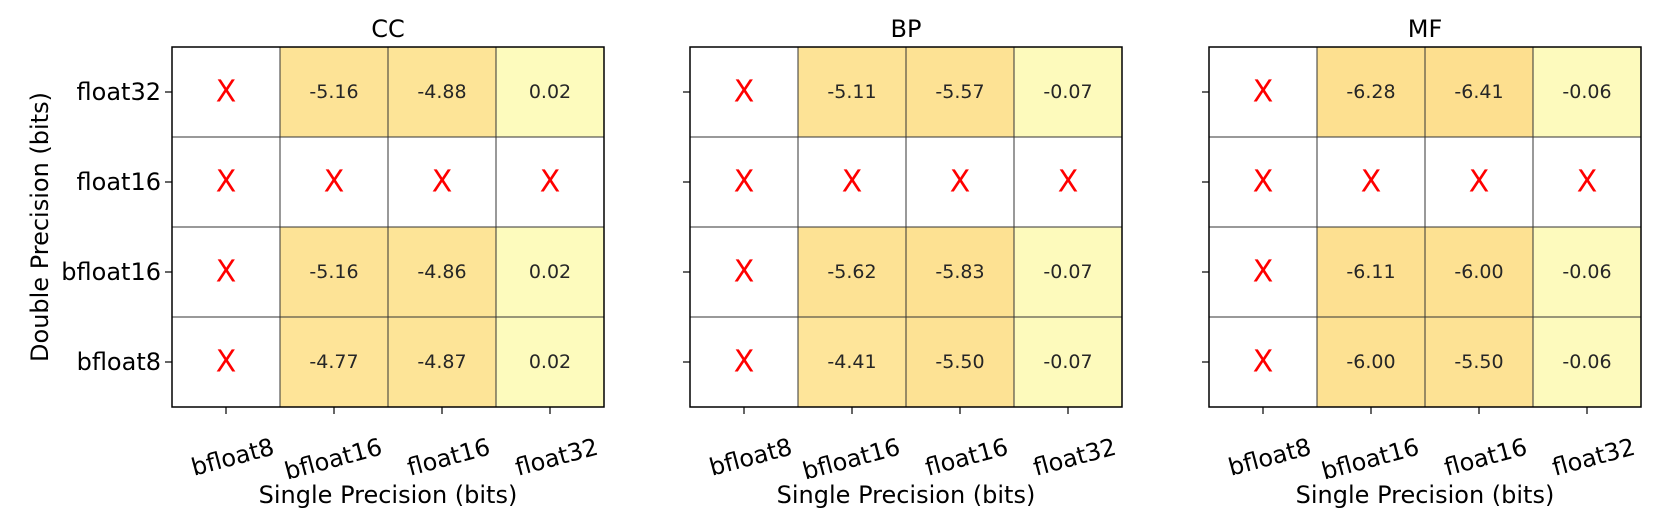 This screenshot has width=1661, height=526. Describe the element at coordinates (441, 272) in the screenshot. I see `cell-value-label: -4.86` at that location.